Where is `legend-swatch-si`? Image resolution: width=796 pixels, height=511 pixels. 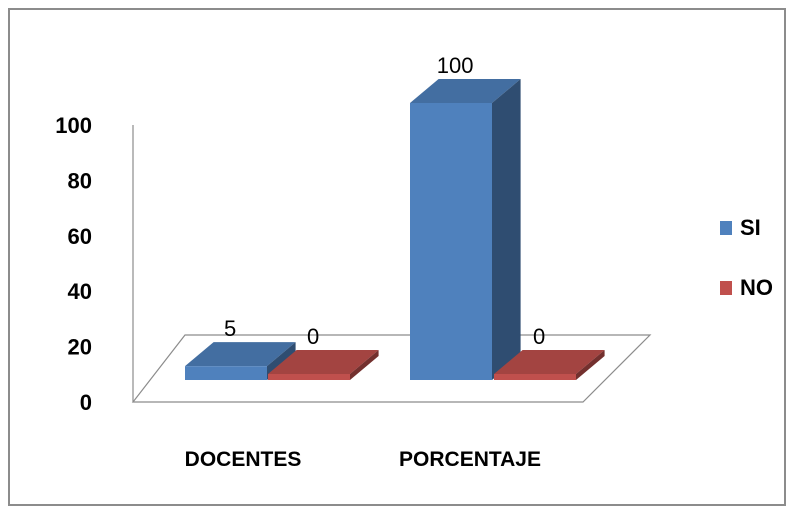
legend-swatch-si is located at coordinates (726, 228).